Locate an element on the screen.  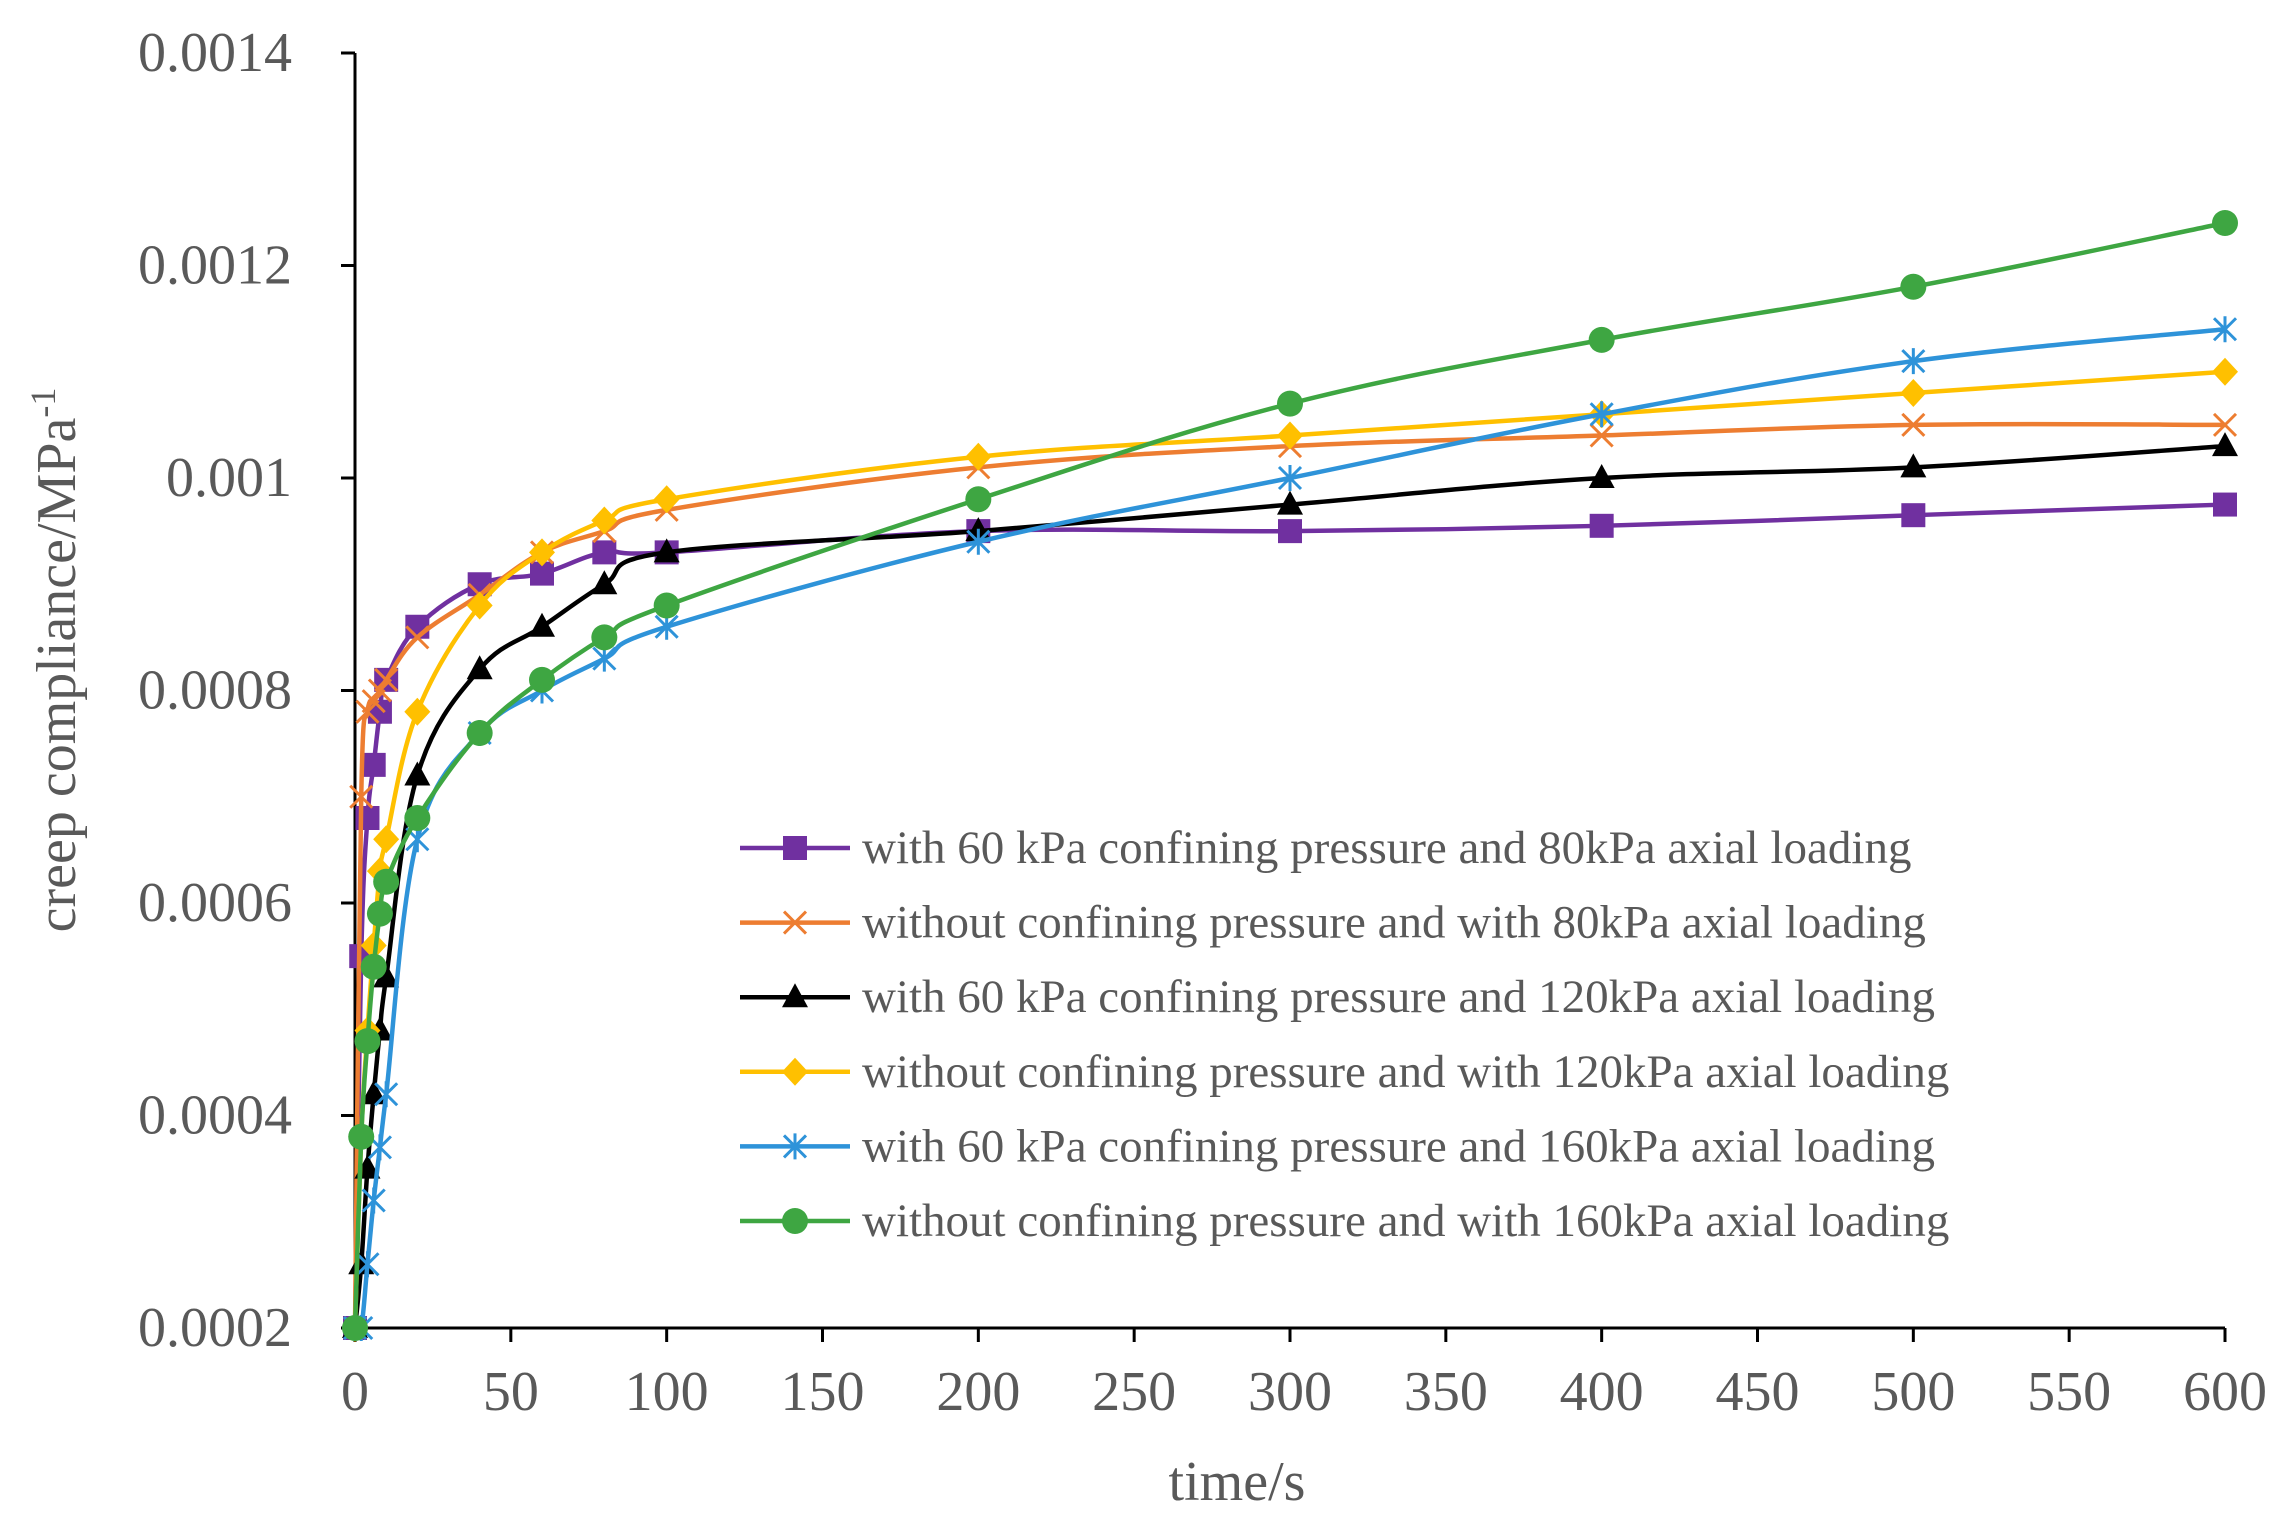
x-ticks: 0 50 100 150 200 250 300 350 400 450 500 550 600 is located at coordinates (1304, 1375).